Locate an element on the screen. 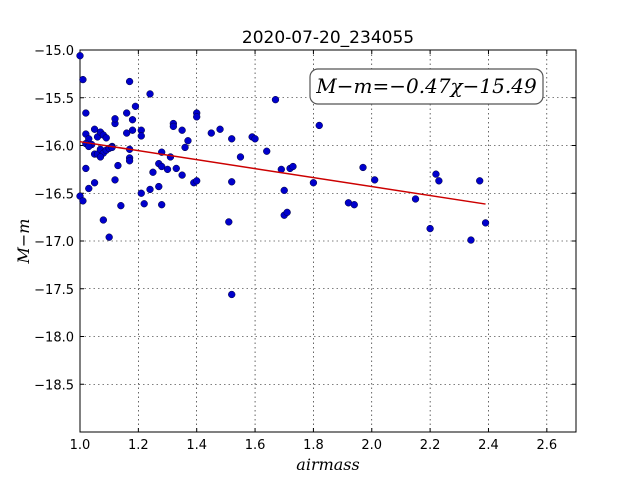 This screenshot has width=640, height=480. y-tick-label: −15.0 is located at coordinates (54, 51).